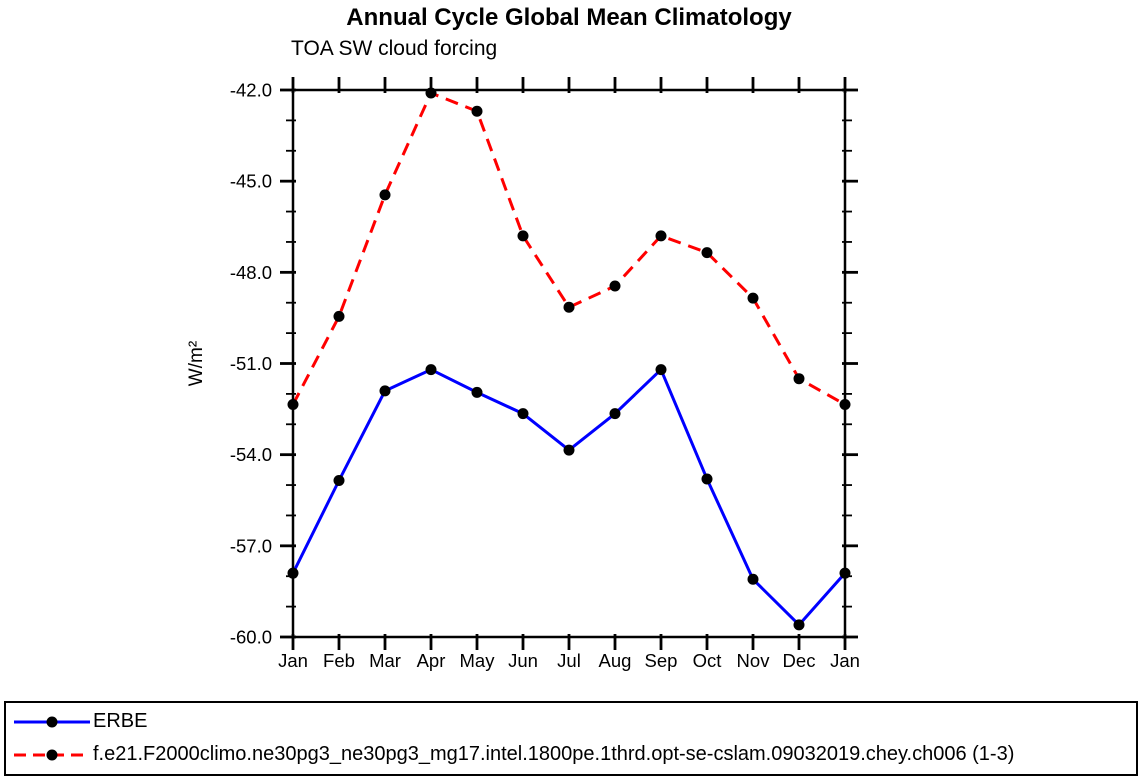 This screenshot has width=1138, height=779. I want to click on data-point-0-Oct, so click(707, 479).